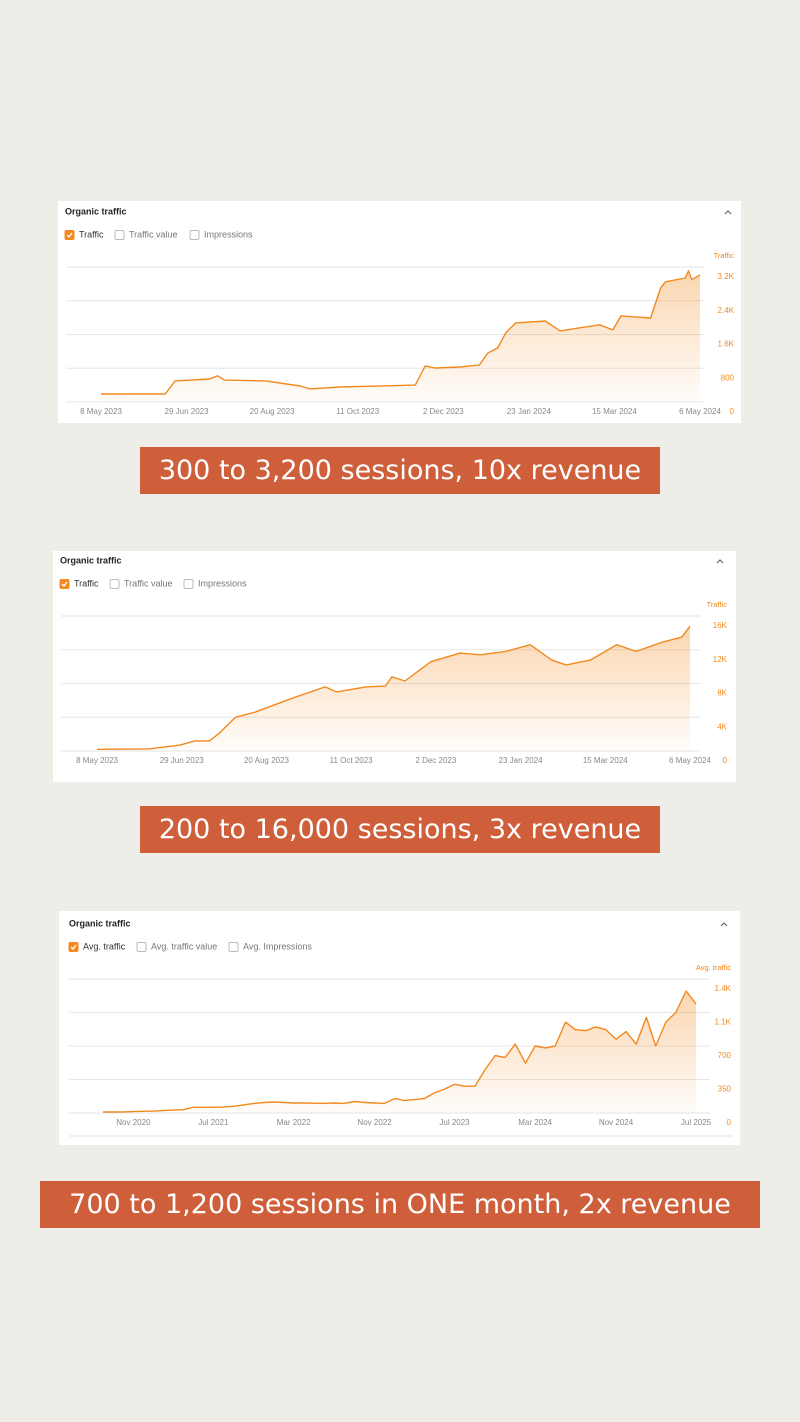  Describe the element at coordinates (374, 1122) in the screenshot. I see `x-tick-label: Nov 2022` at that location.